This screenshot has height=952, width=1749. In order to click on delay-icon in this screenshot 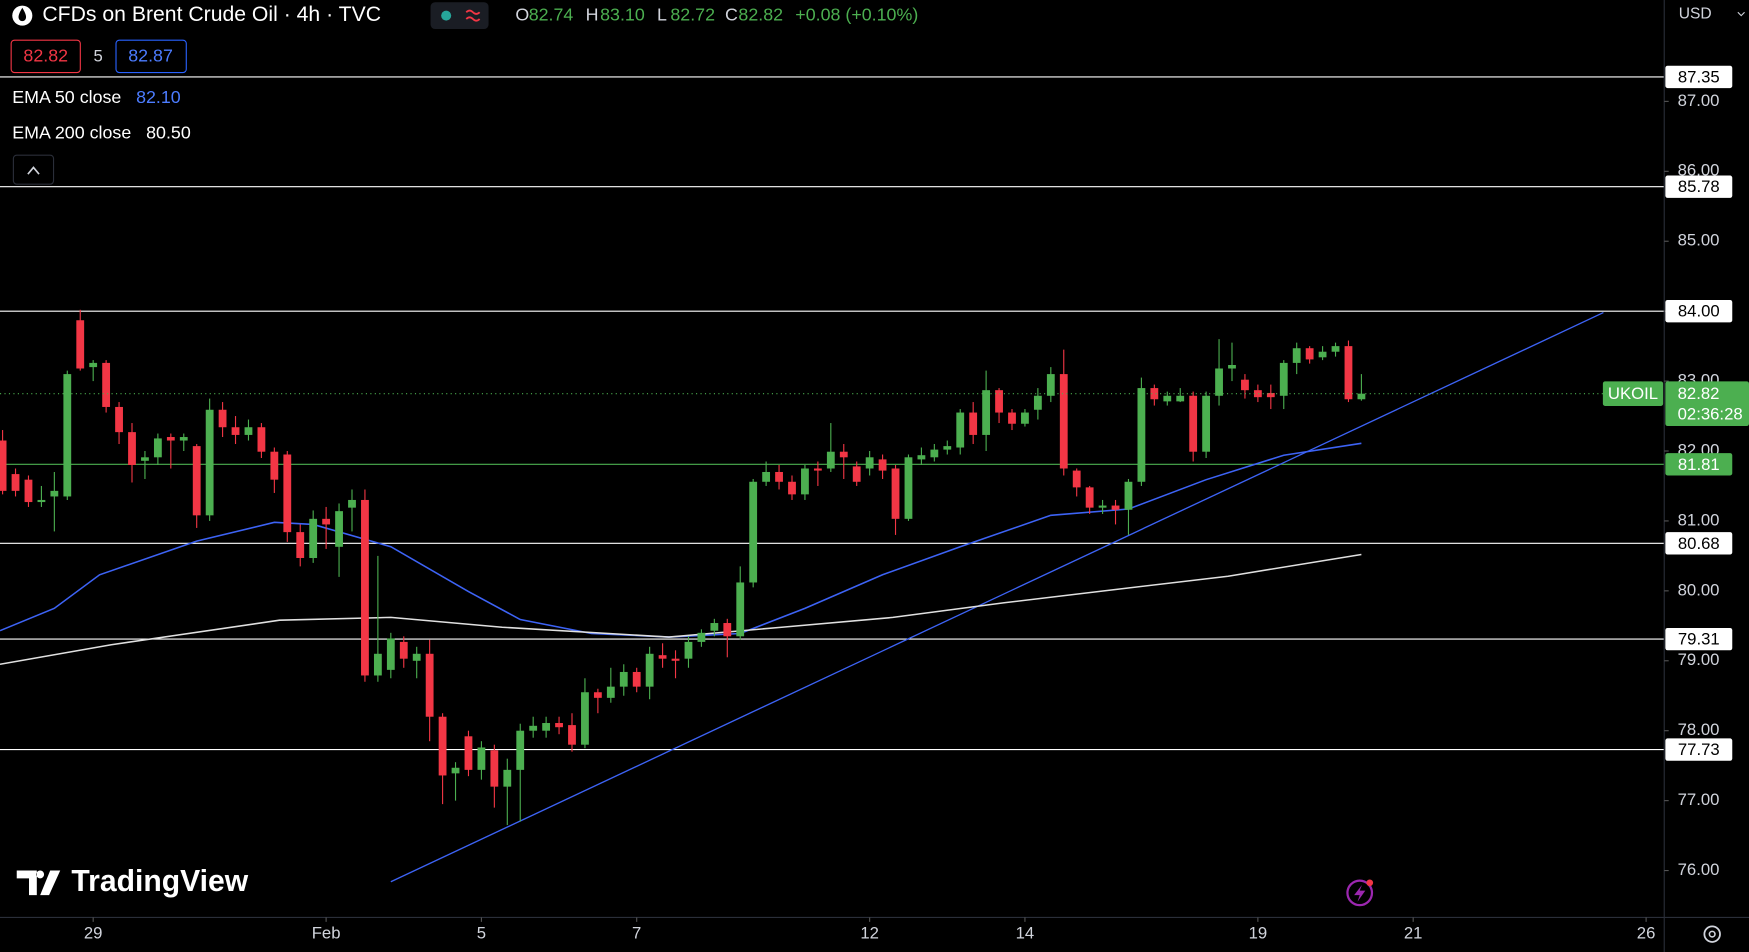, I will do `click(473, 15)`.